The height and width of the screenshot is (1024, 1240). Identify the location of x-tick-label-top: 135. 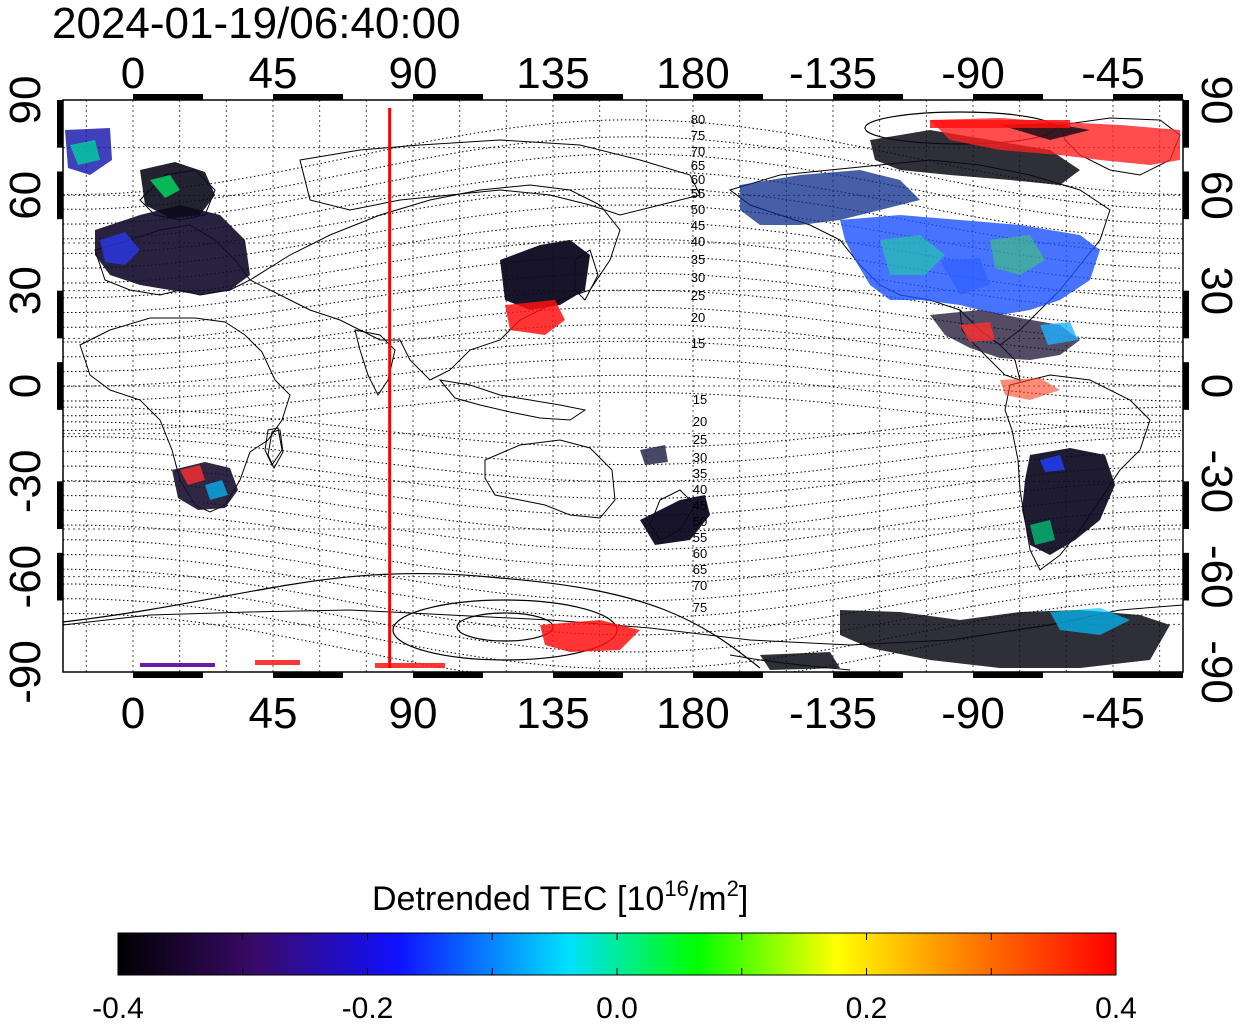
(552, 73).